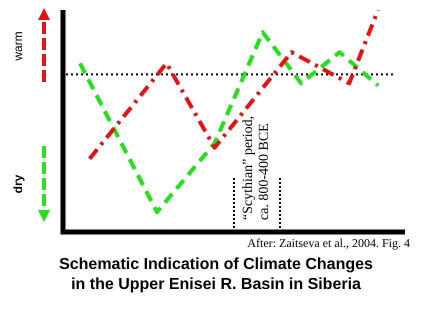  Describe the element at coordinates (257, 168) in the screenshot. I see `annotation: “Scythian” period, ca. 800-400 BCE` at that location.